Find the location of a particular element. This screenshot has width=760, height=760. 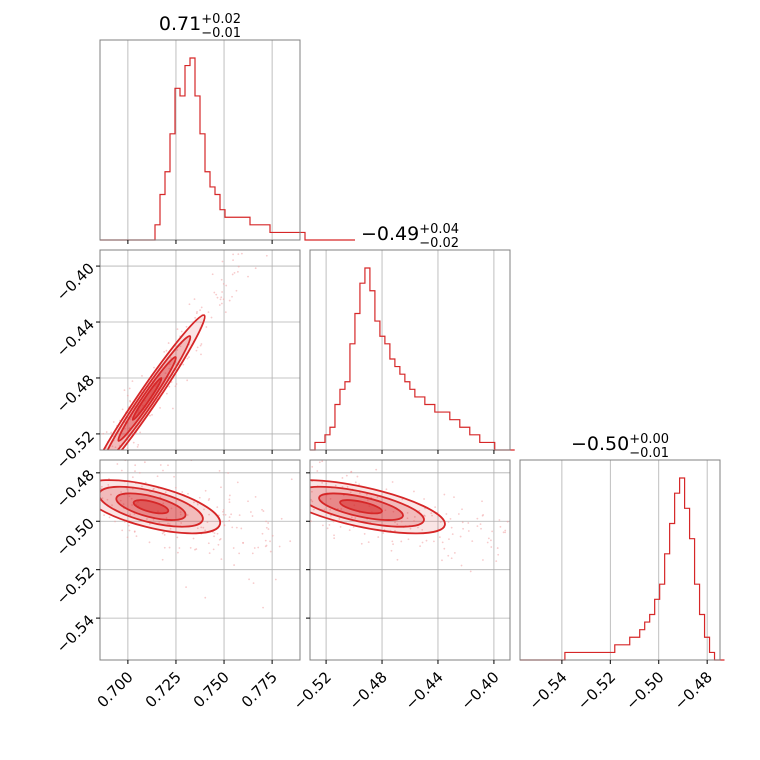

x-tick-label: −0.40 is located at coordinates (480, 690).